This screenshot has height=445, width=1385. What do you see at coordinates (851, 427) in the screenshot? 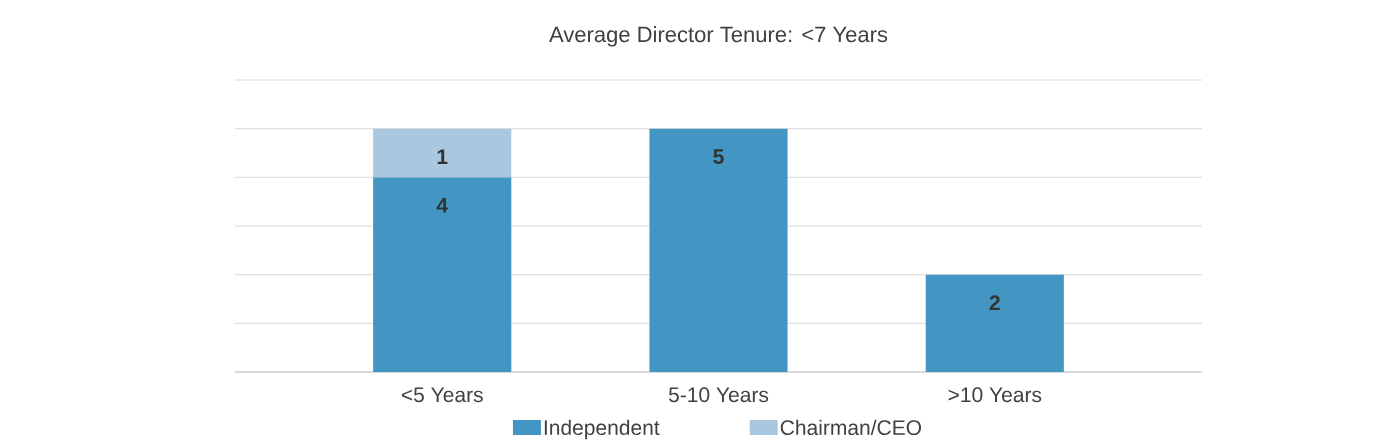
I see `legend-label: Chairman/CEO` at bounding box center [851, 427].